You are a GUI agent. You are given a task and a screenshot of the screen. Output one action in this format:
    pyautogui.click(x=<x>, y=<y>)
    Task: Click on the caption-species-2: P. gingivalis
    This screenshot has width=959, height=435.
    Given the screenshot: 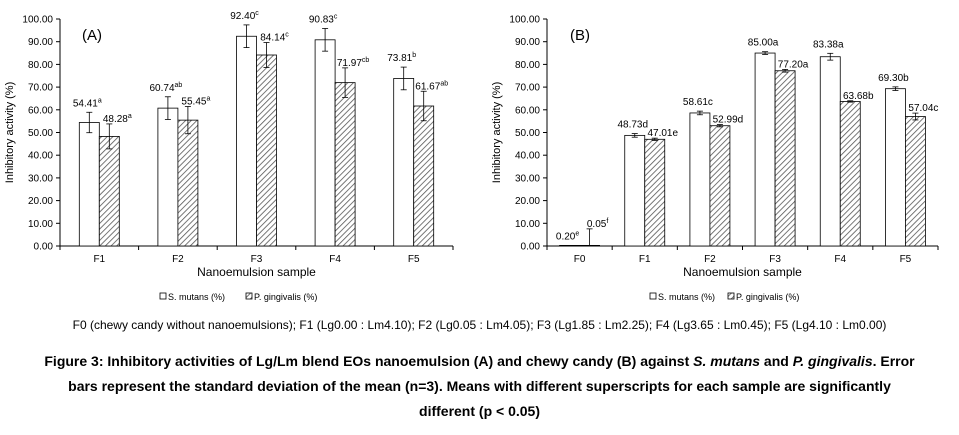 What is the action you would take?
    pyautogui.click(x=832, y=361)
    